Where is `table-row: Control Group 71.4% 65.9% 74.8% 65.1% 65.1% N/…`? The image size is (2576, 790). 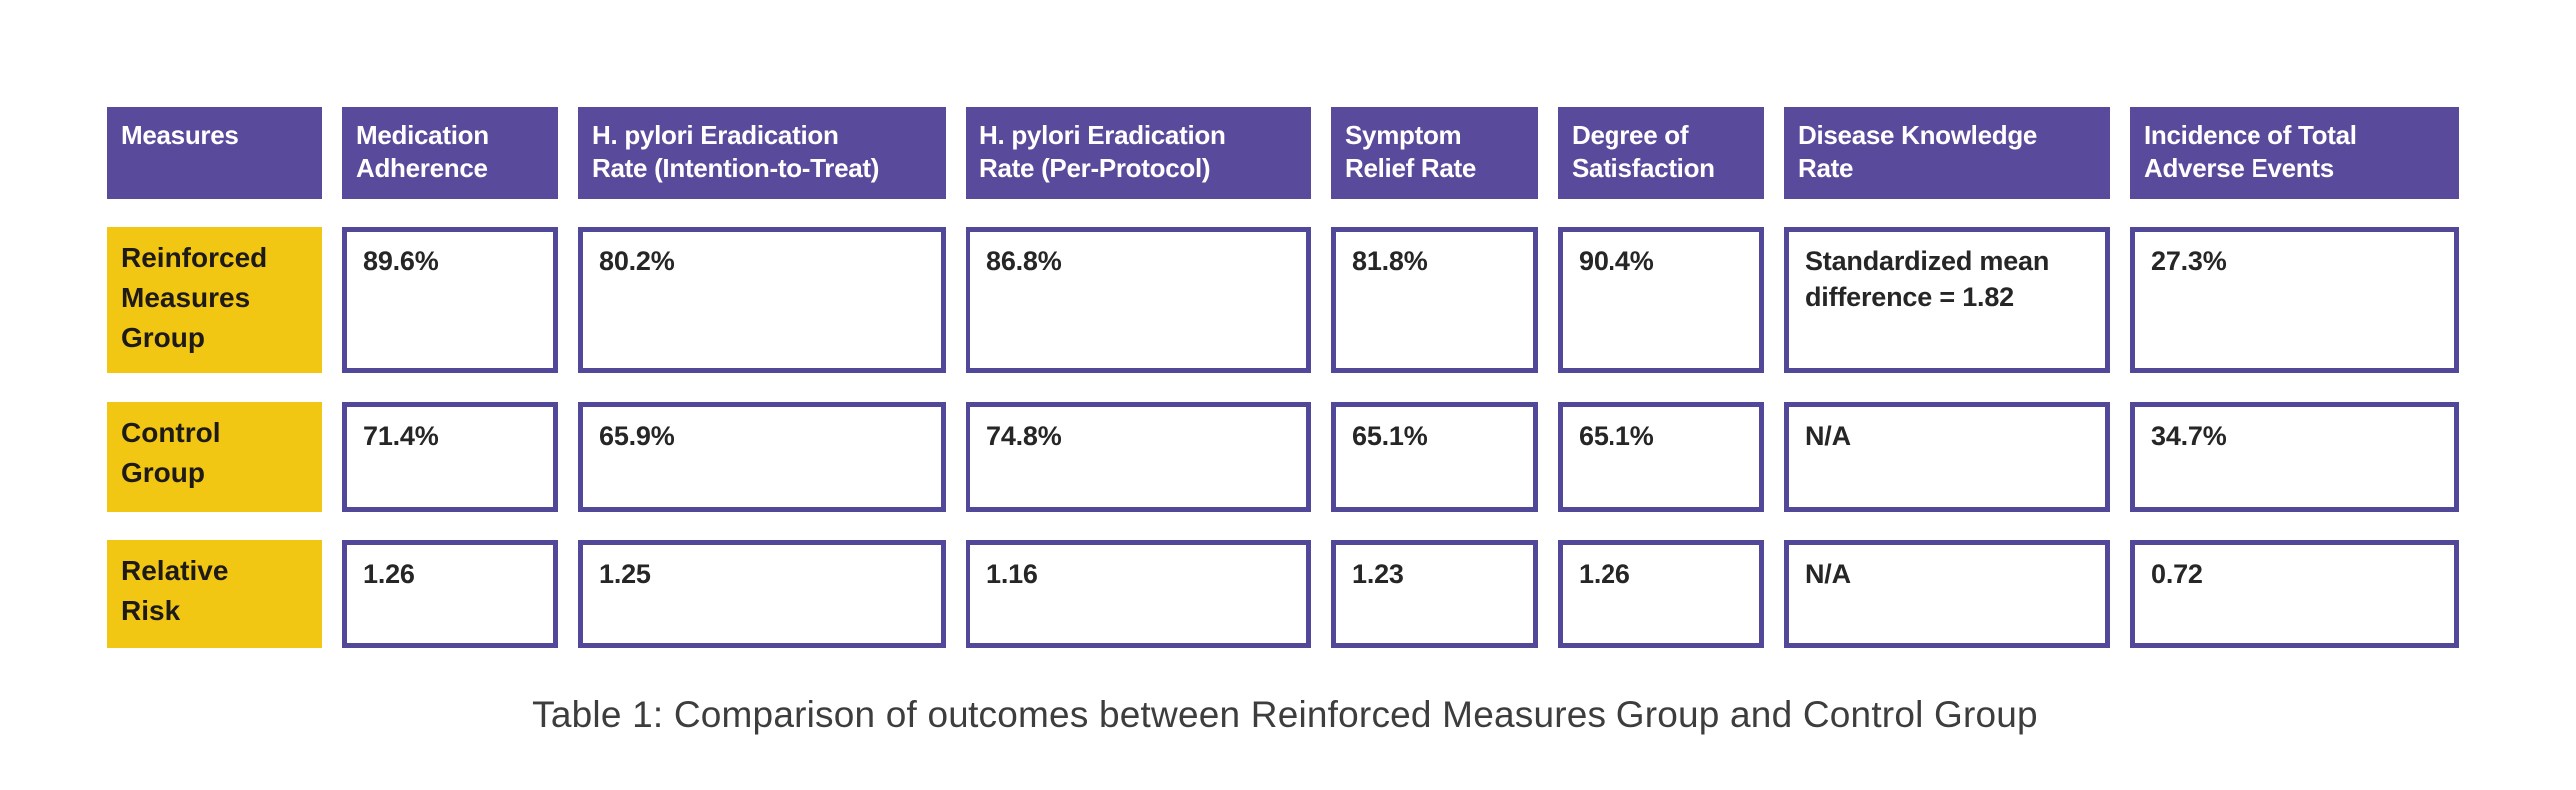
table-row: Control Group 71.4% 65.9% 74.8% 65.1% 65.1% N/… is located at coordinates (1285, 457).